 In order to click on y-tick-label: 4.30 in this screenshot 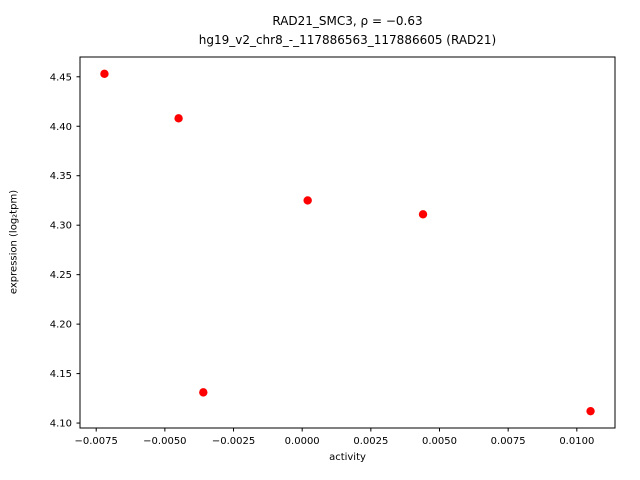, I will do `click(61, 226)`.